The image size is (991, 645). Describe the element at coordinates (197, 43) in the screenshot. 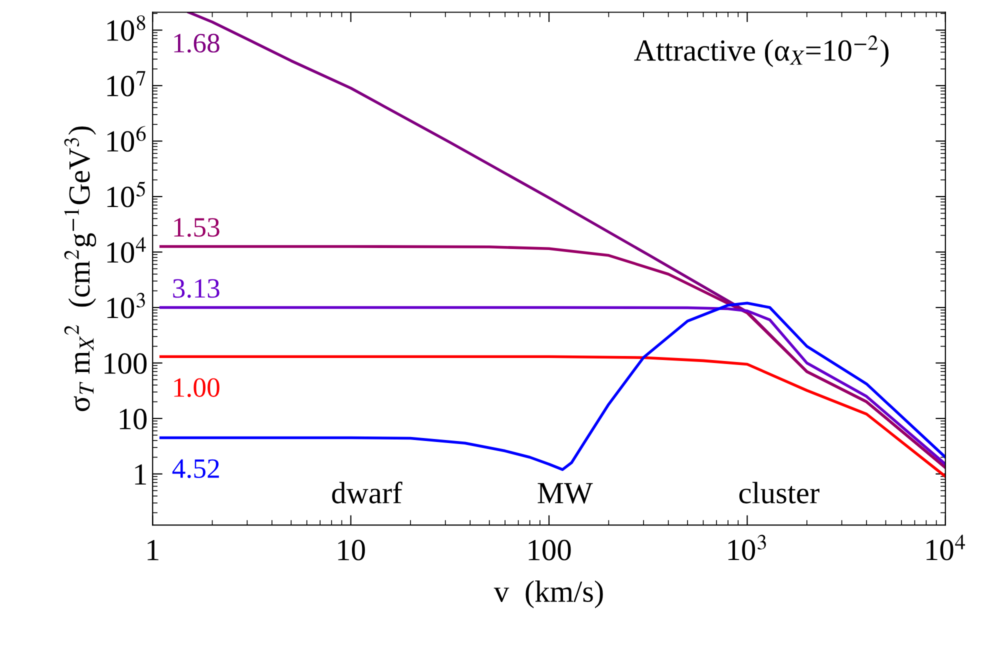

I see `series-label: 1.68` at that location.